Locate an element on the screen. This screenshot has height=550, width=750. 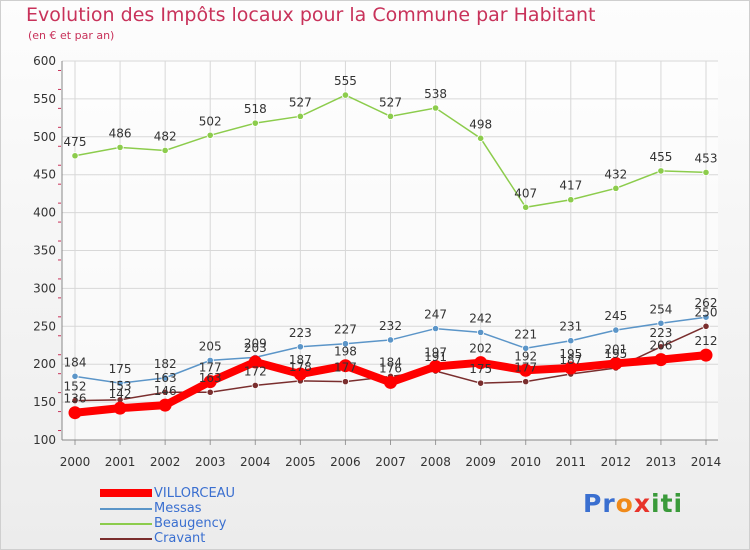
y-tick-label: 250 is located at coordinates (44, 326).